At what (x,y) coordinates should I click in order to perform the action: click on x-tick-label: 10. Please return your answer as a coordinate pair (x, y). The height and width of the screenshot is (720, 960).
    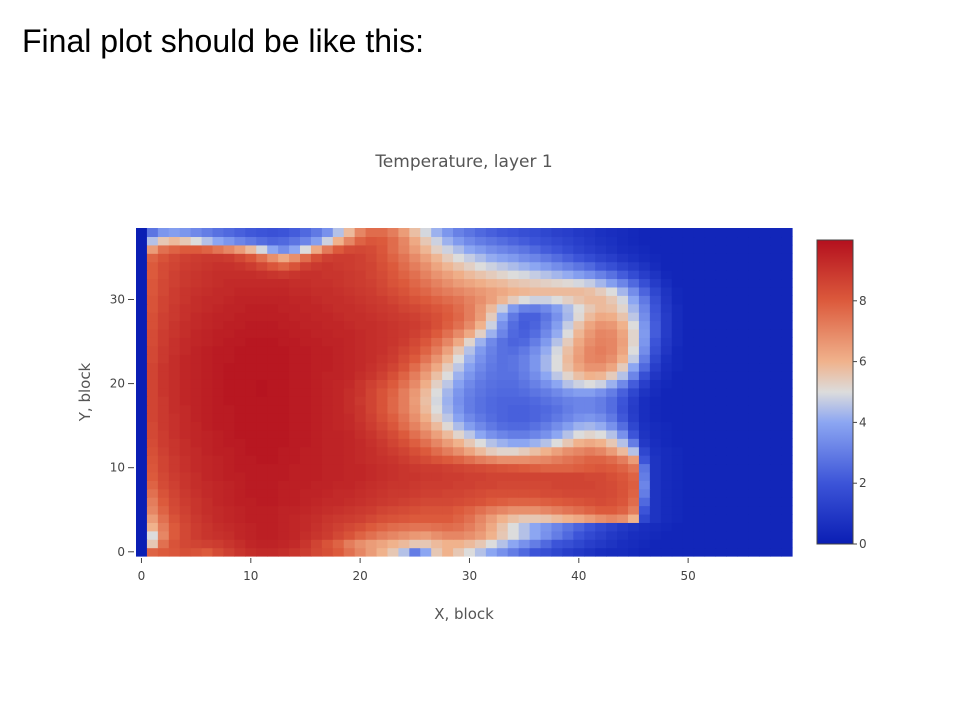
    Looking at the image, I should click on (250, 576).